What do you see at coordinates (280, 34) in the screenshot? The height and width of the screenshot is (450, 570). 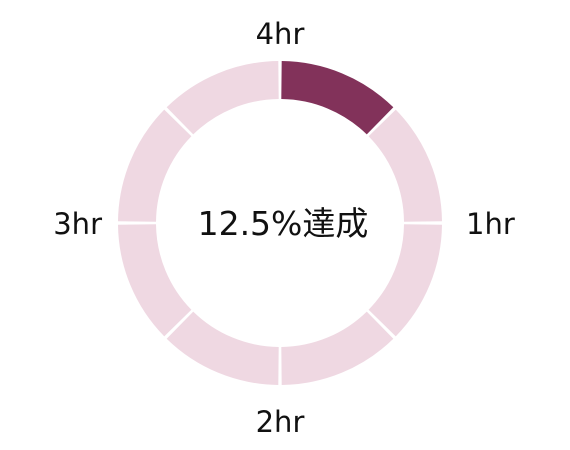 I see `tick-label-4hr: 4hr` at bounding box center [280, 34].